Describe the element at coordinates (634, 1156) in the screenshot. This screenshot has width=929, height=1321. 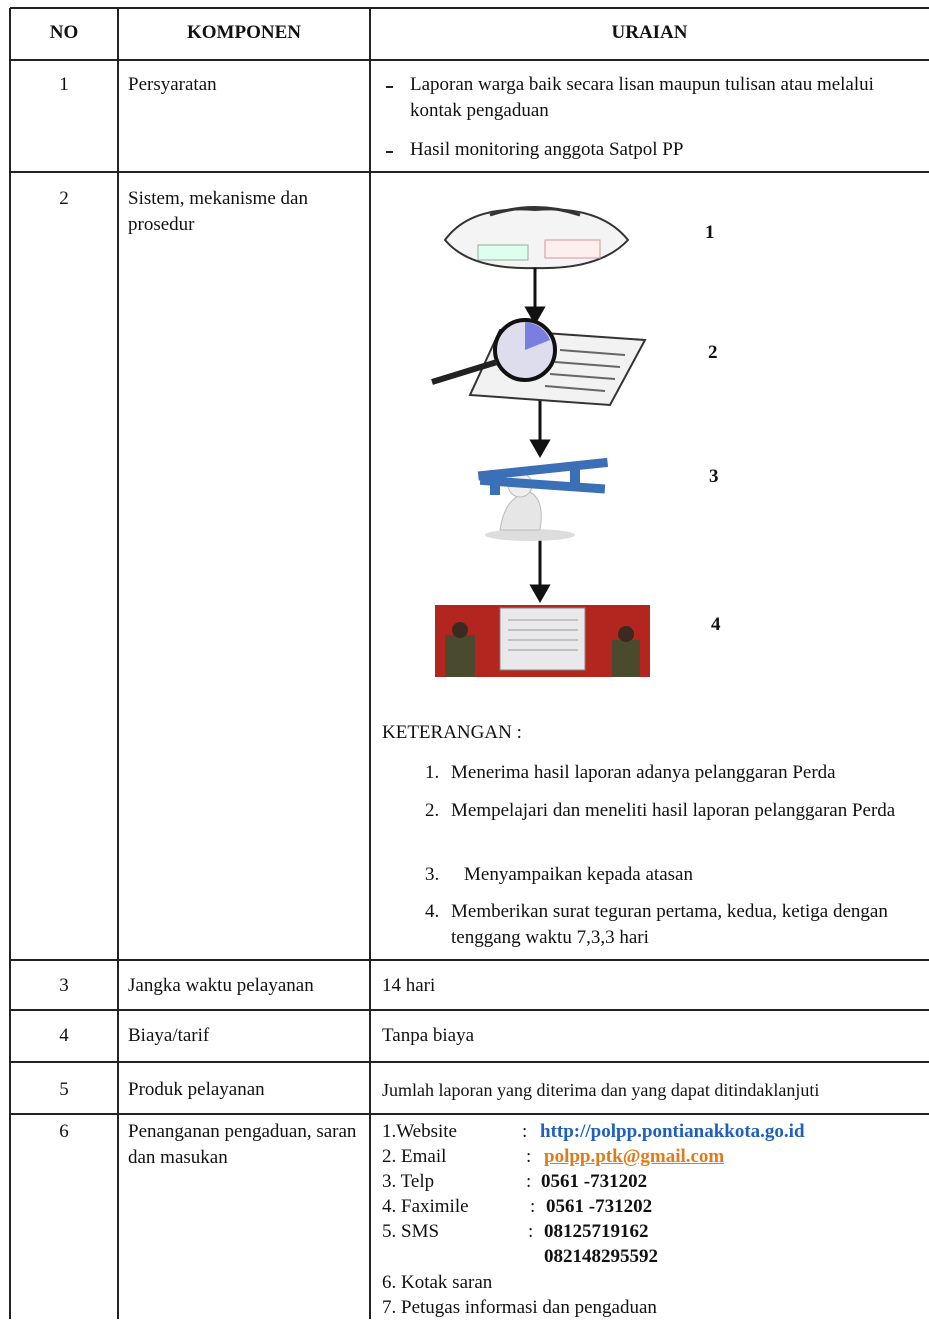
I see `email-link: polpp.ptk@gmail.com` at that location.